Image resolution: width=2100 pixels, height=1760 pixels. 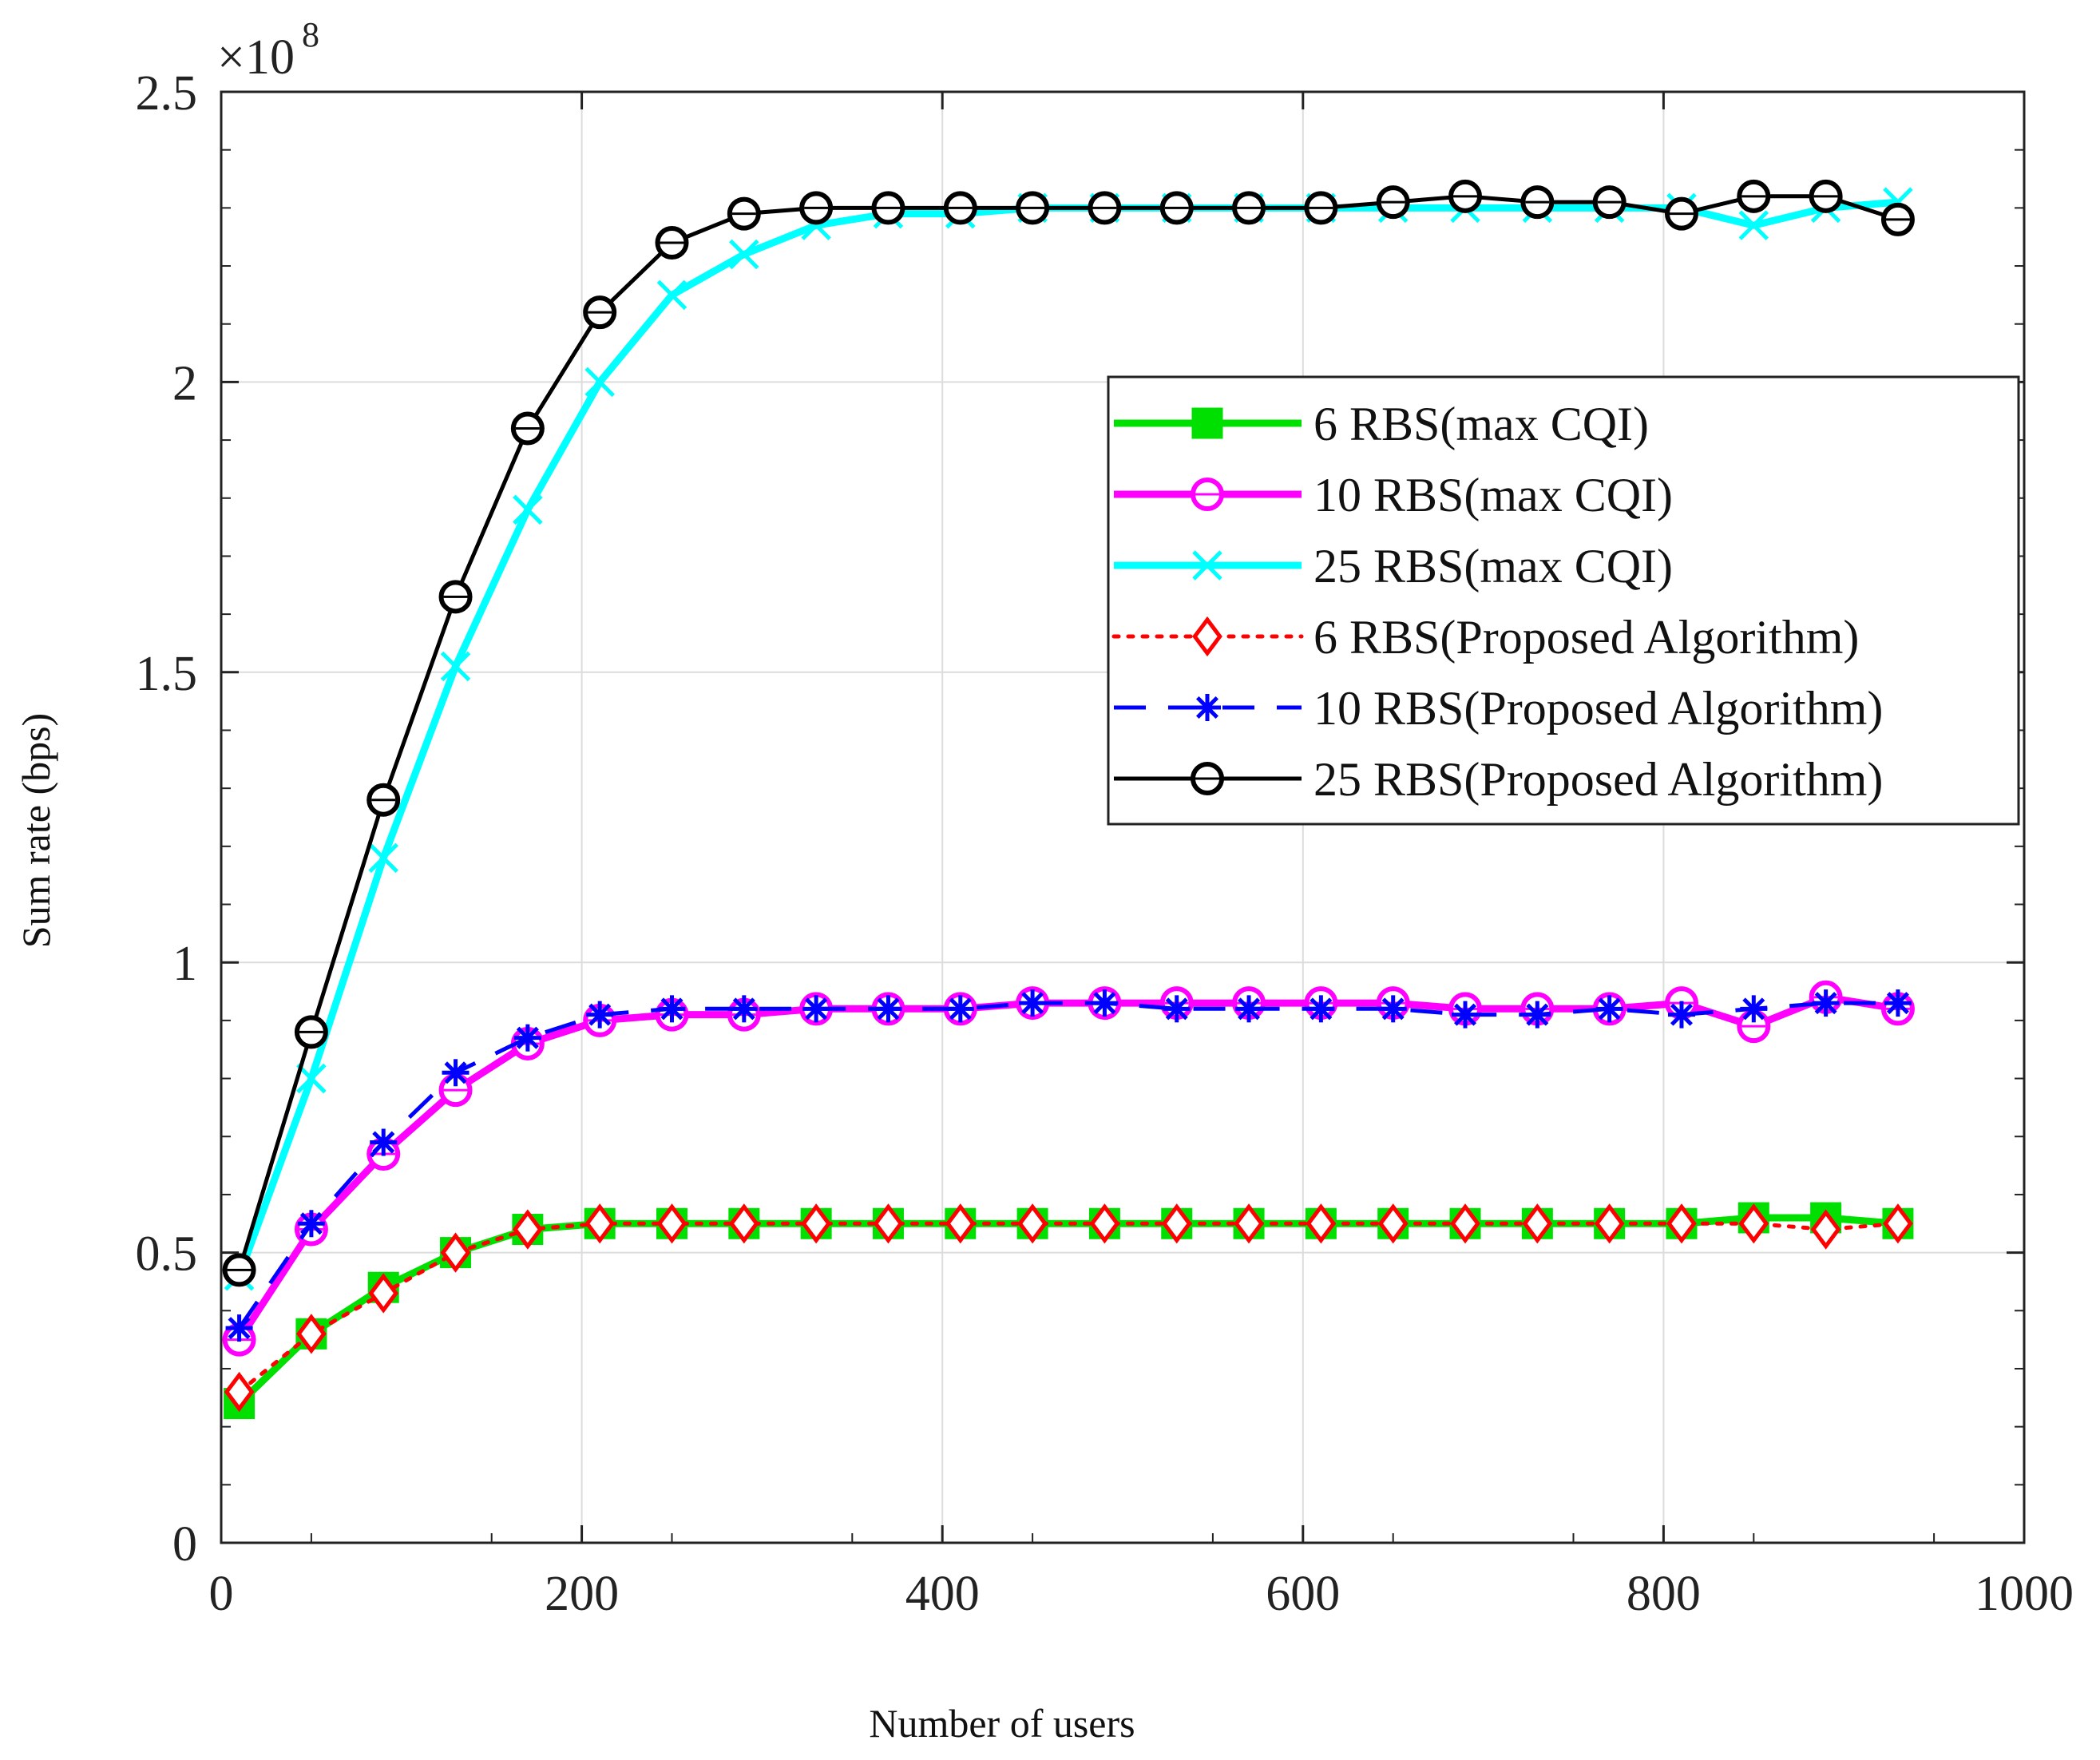 I want to click on x-tick-label: 400, so click(x=943, y=1594).